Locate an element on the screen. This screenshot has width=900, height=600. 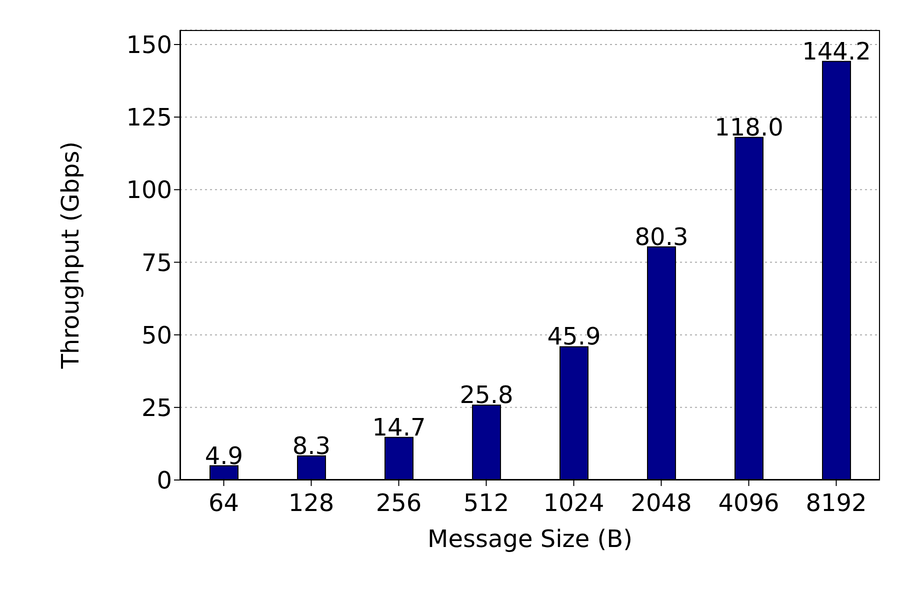
data-label: 14.7 is located at coordinates (399, 427).